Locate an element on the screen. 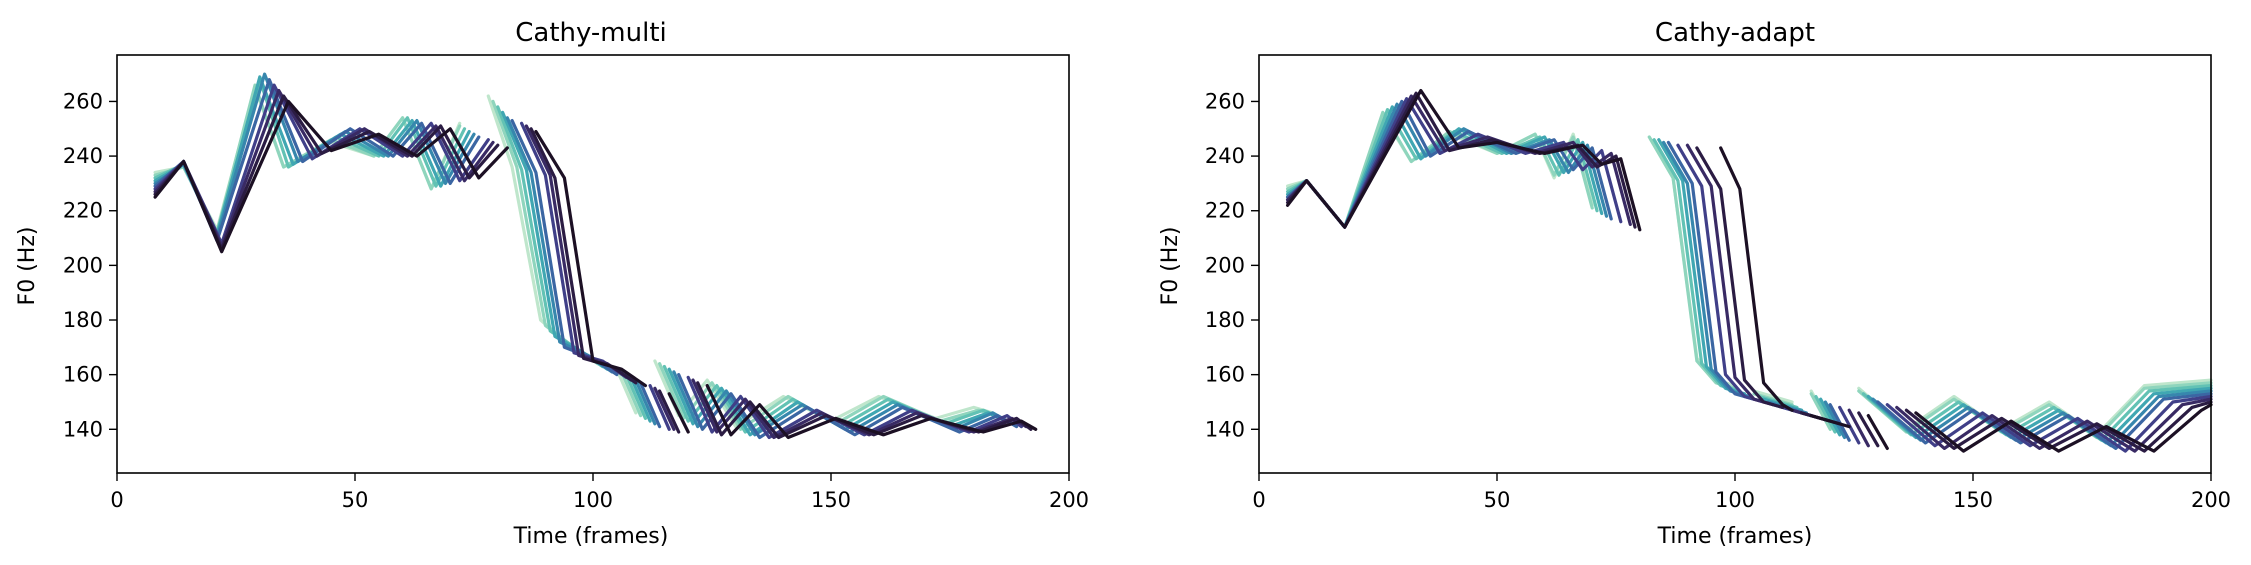  chart-title: Cathy-multi is located at coordinates (591, 33).